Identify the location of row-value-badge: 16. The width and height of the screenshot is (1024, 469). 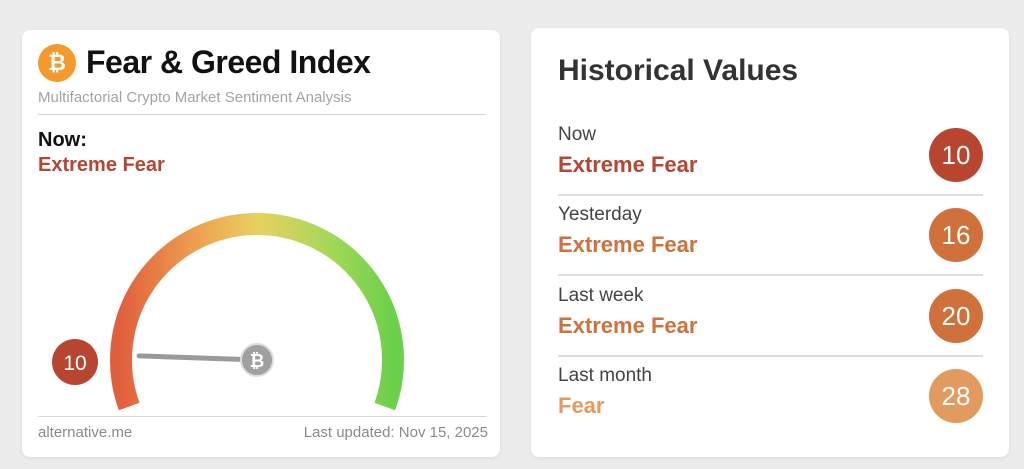
(956, 235).